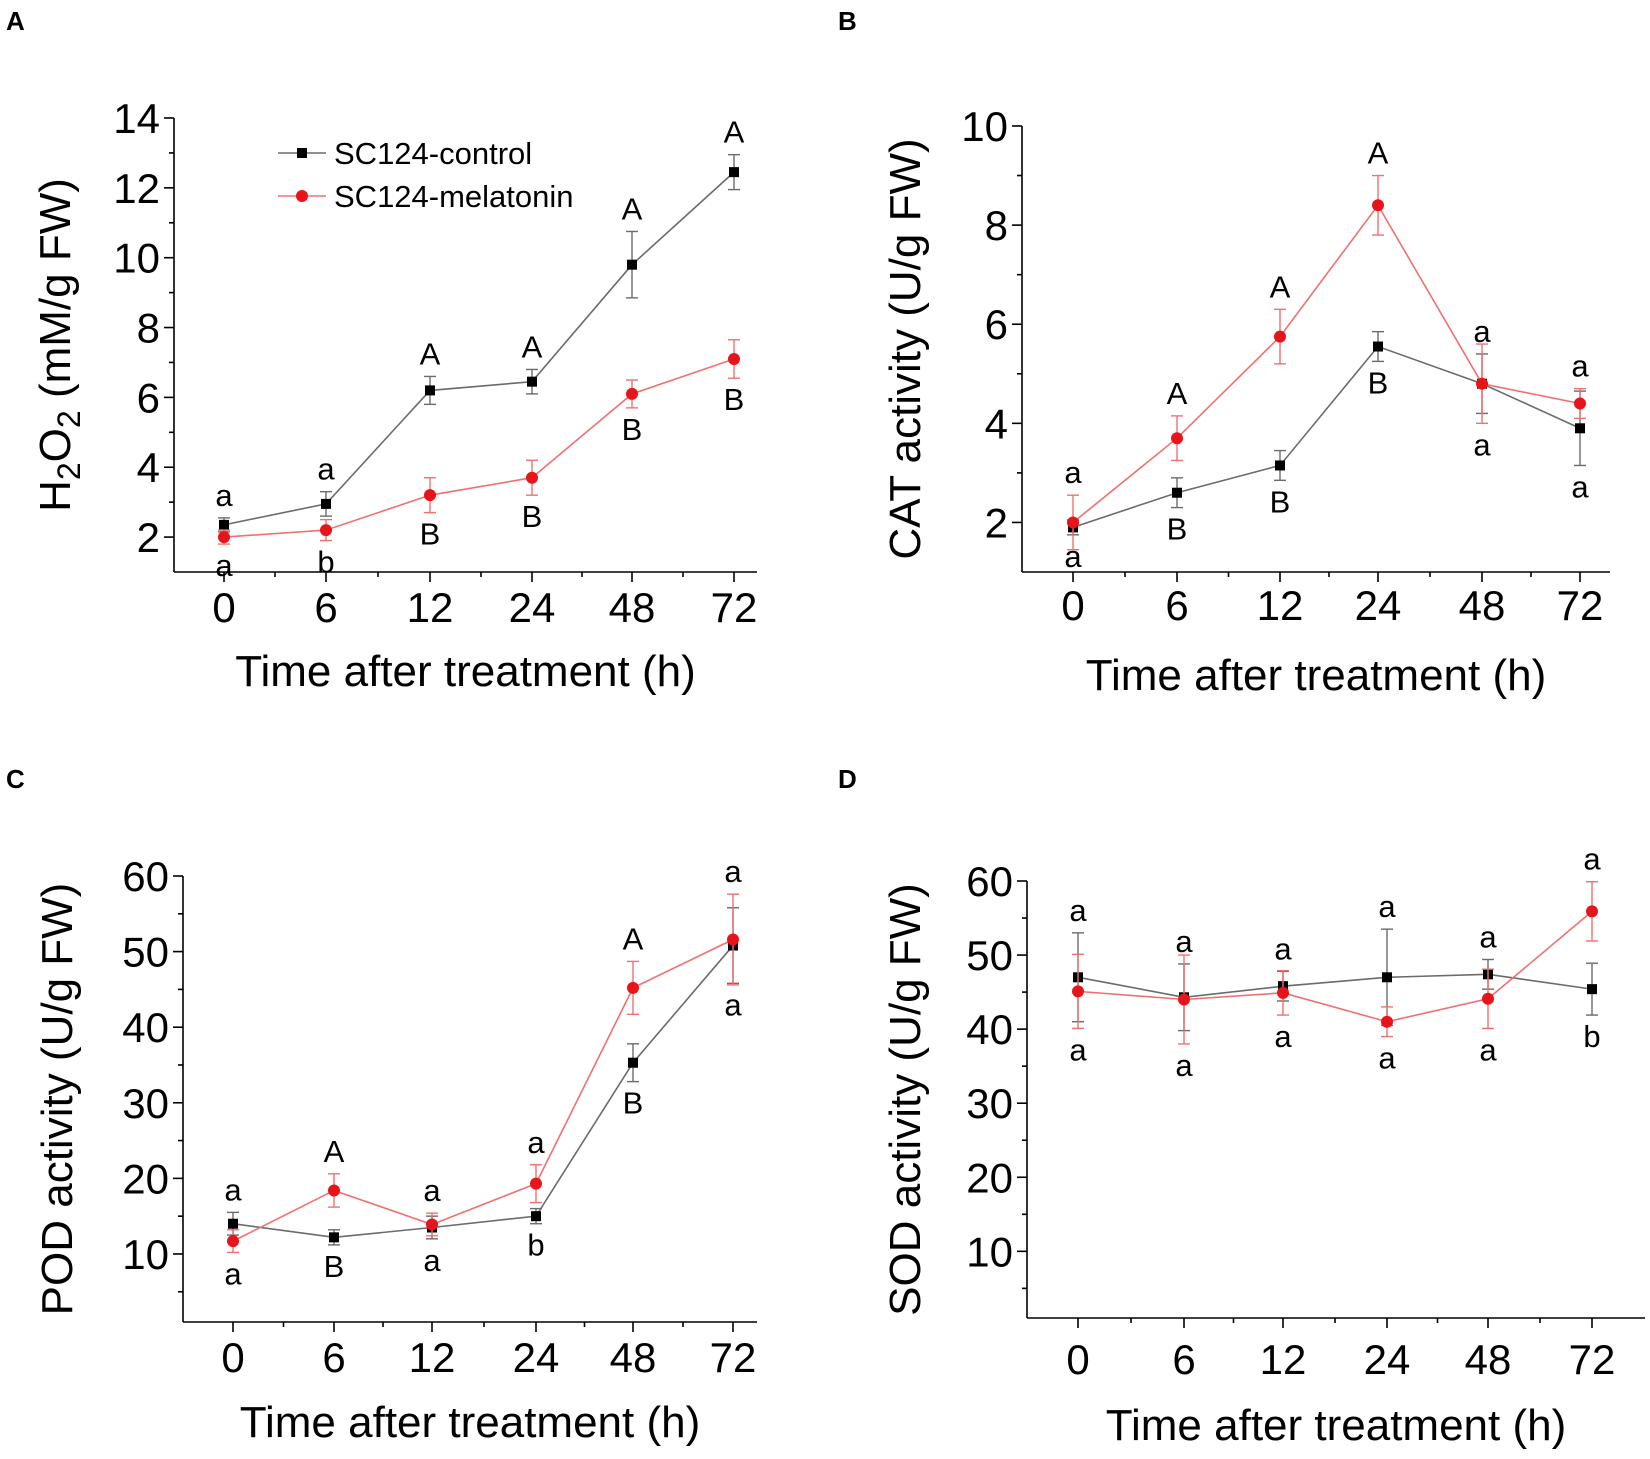  Describe the element at coordinates (454, 196) in the screenshot. I see `legend-label-melatonin: SC124-melatonin` at that location.